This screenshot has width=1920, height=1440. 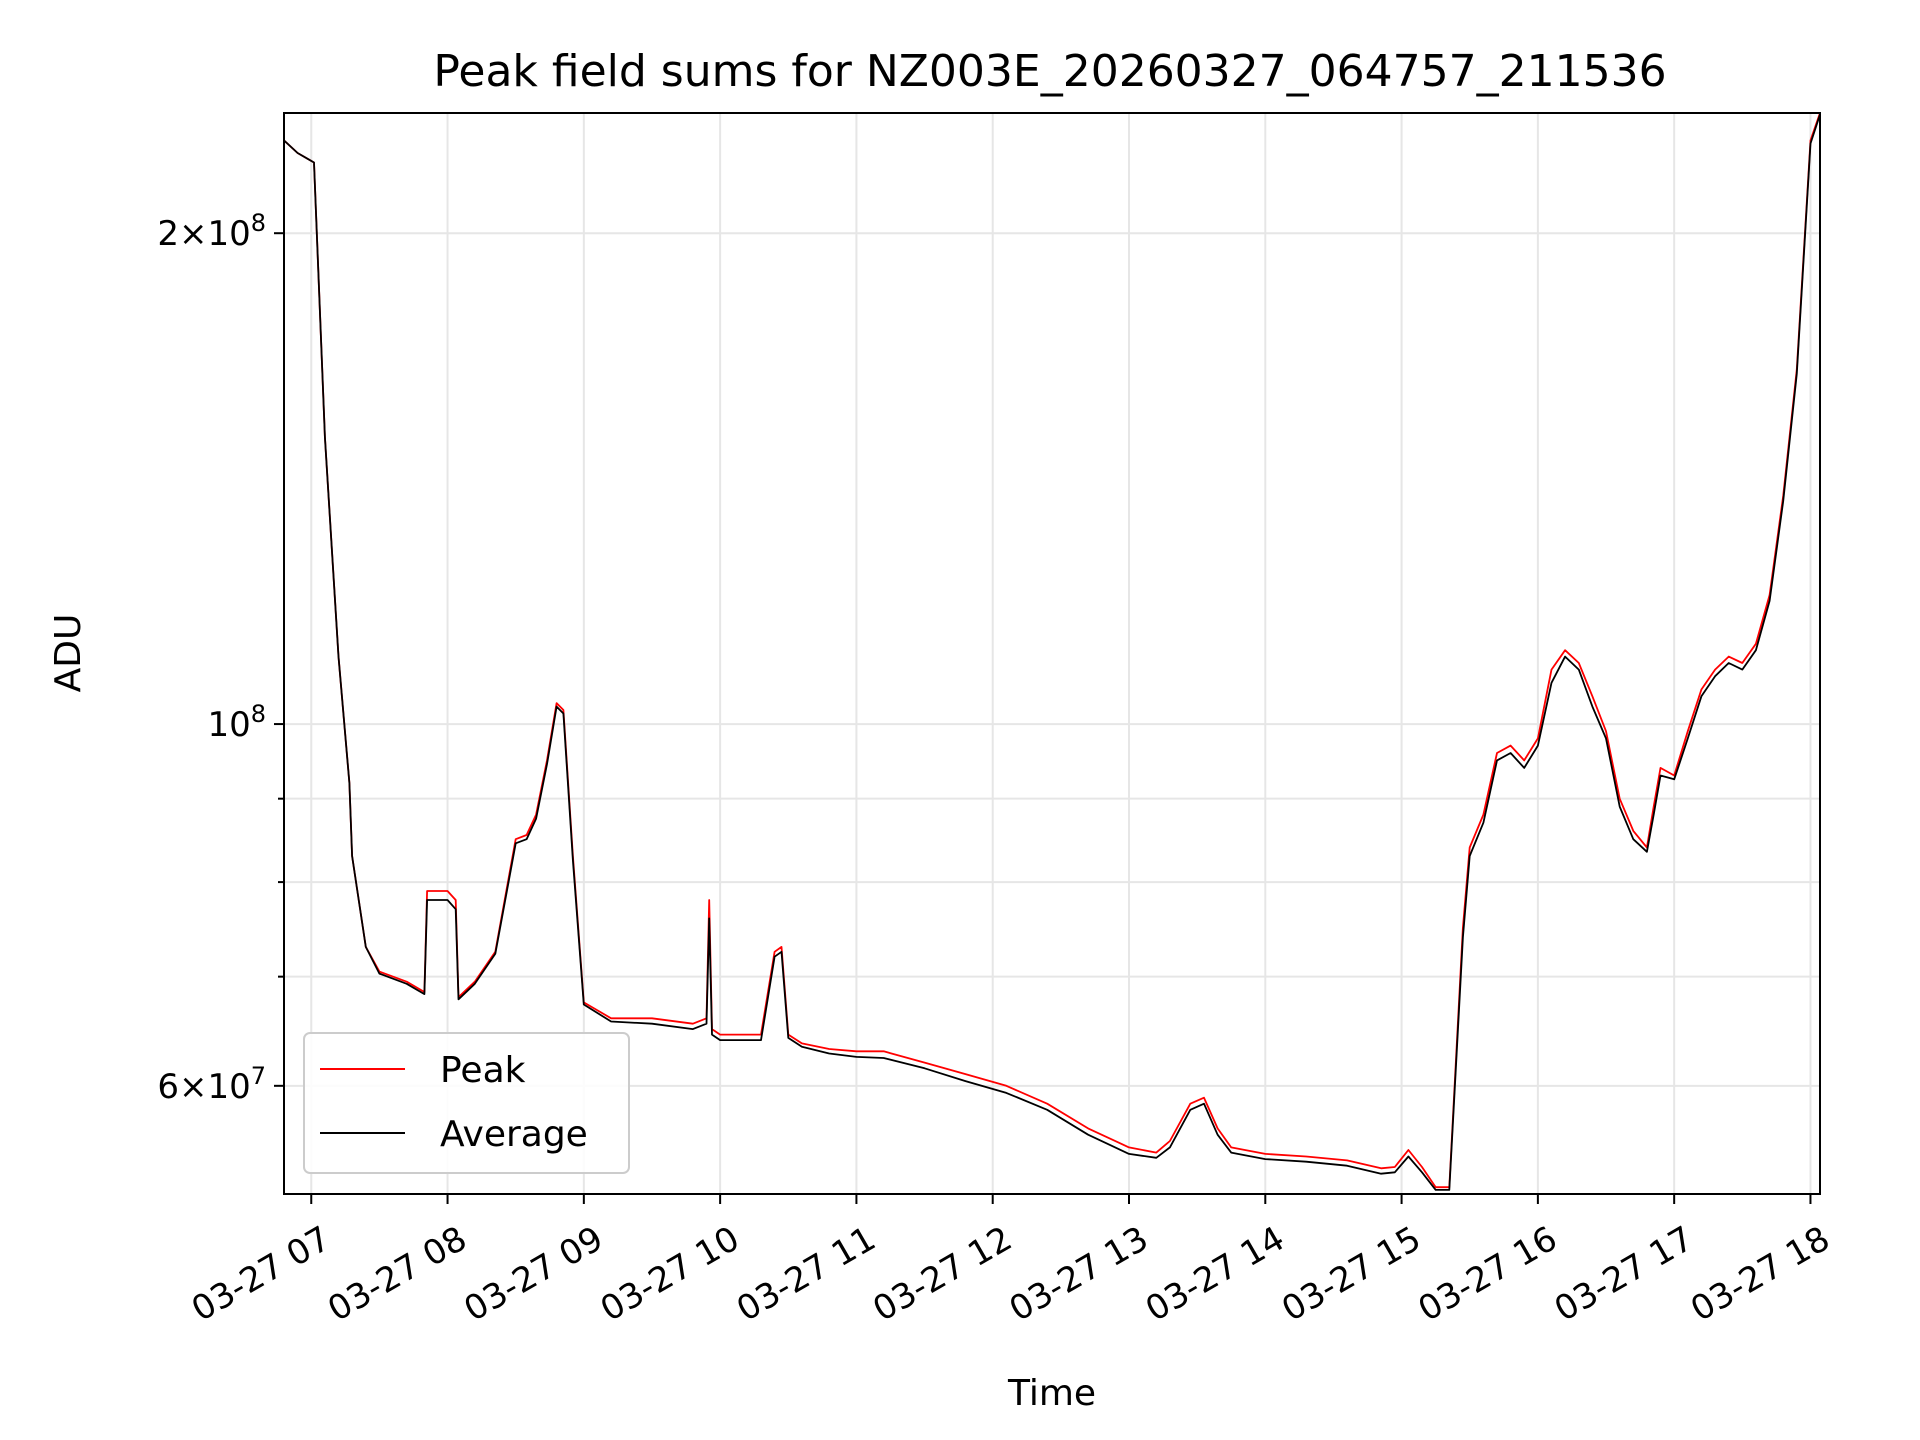 I want to click on legend-label-peak: Peak, so click(x=483, y=1070).